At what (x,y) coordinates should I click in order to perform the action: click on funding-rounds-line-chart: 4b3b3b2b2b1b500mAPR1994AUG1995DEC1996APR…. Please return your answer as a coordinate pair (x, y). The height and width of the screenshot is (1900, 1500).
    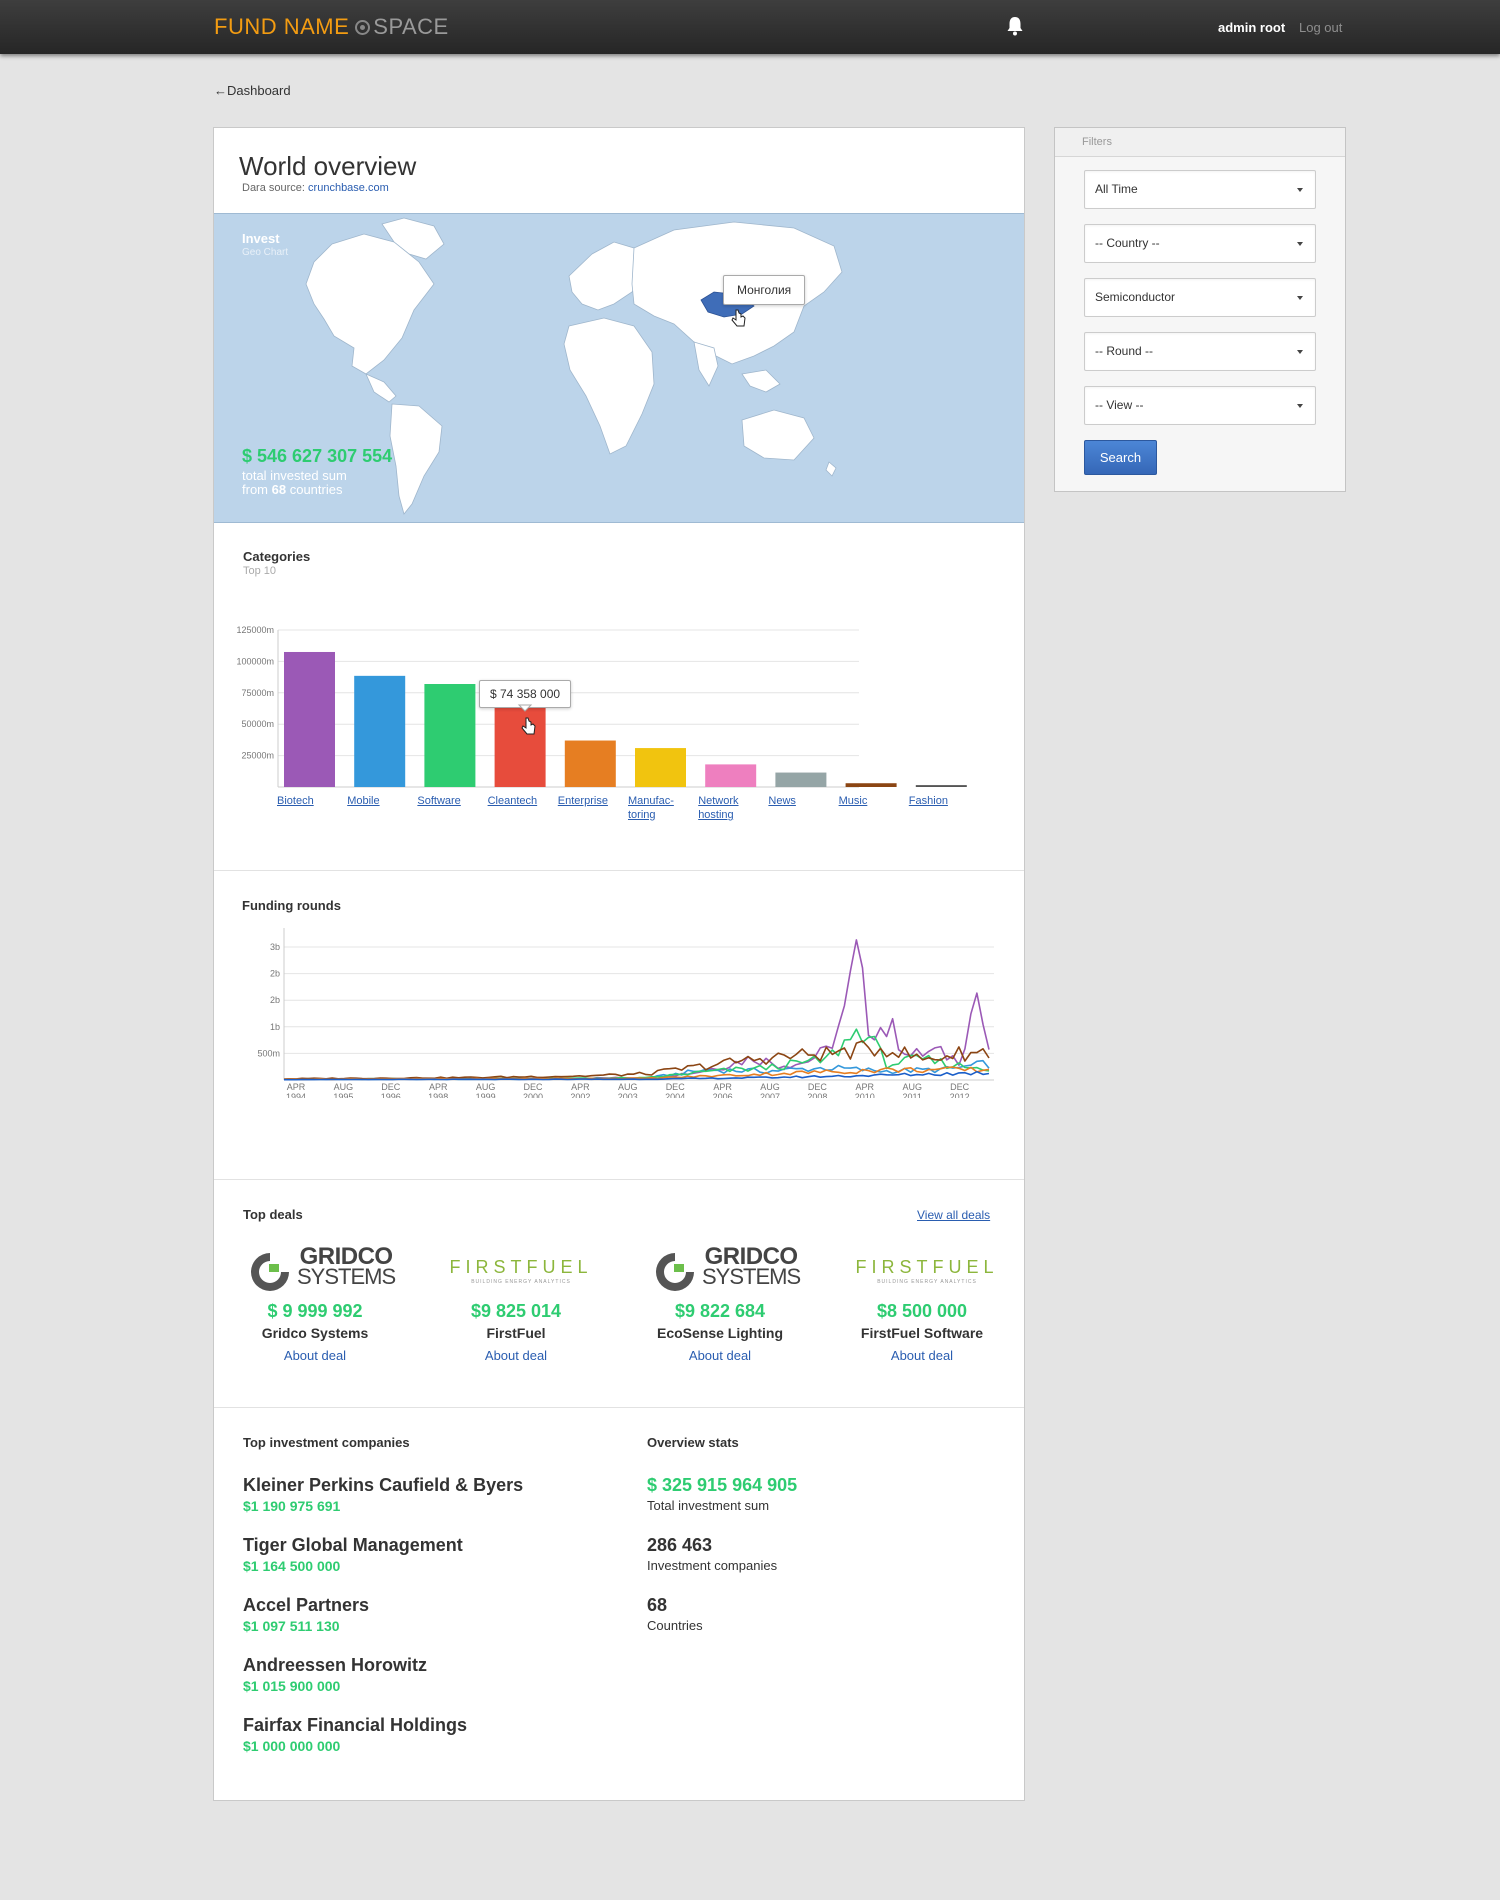
    Looking at the image, I should click on (625, 1013).